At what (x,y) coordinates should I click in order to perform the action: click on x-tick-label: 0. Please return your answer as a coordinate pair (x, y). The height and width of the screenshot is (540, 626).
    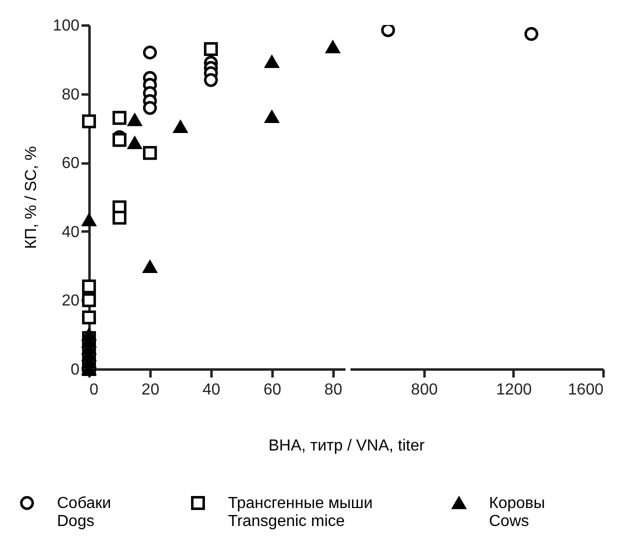
    Looking at the image, I should click on (94, 390).